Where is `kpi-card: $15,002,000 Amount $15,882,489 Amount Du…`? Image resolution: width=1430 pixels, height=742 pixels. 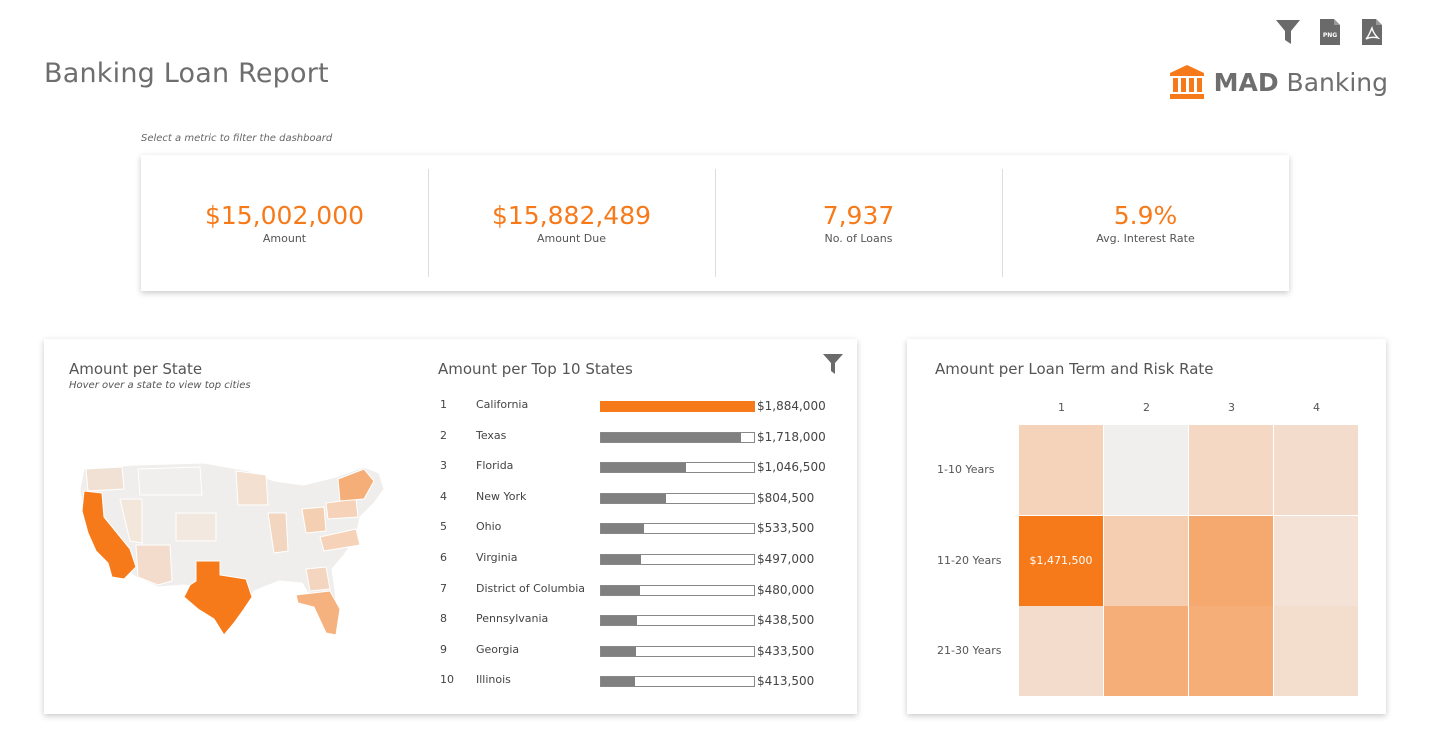 kpi-card: $15,002,000 Amount $15,882,489 Amount Du… is located at coordinates (715, 223).